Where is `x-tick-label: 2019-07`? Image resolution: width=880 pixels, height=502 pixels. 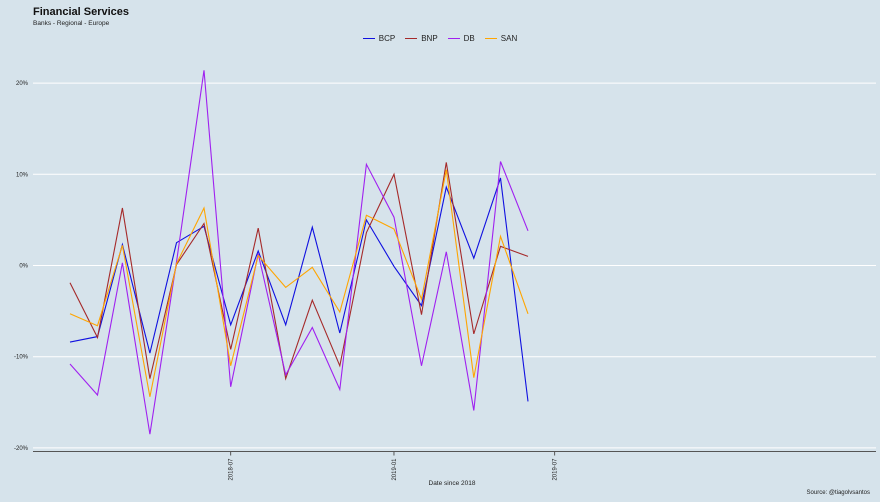
x-tick-label: 2019-07 is located at coordinates (556, 469).